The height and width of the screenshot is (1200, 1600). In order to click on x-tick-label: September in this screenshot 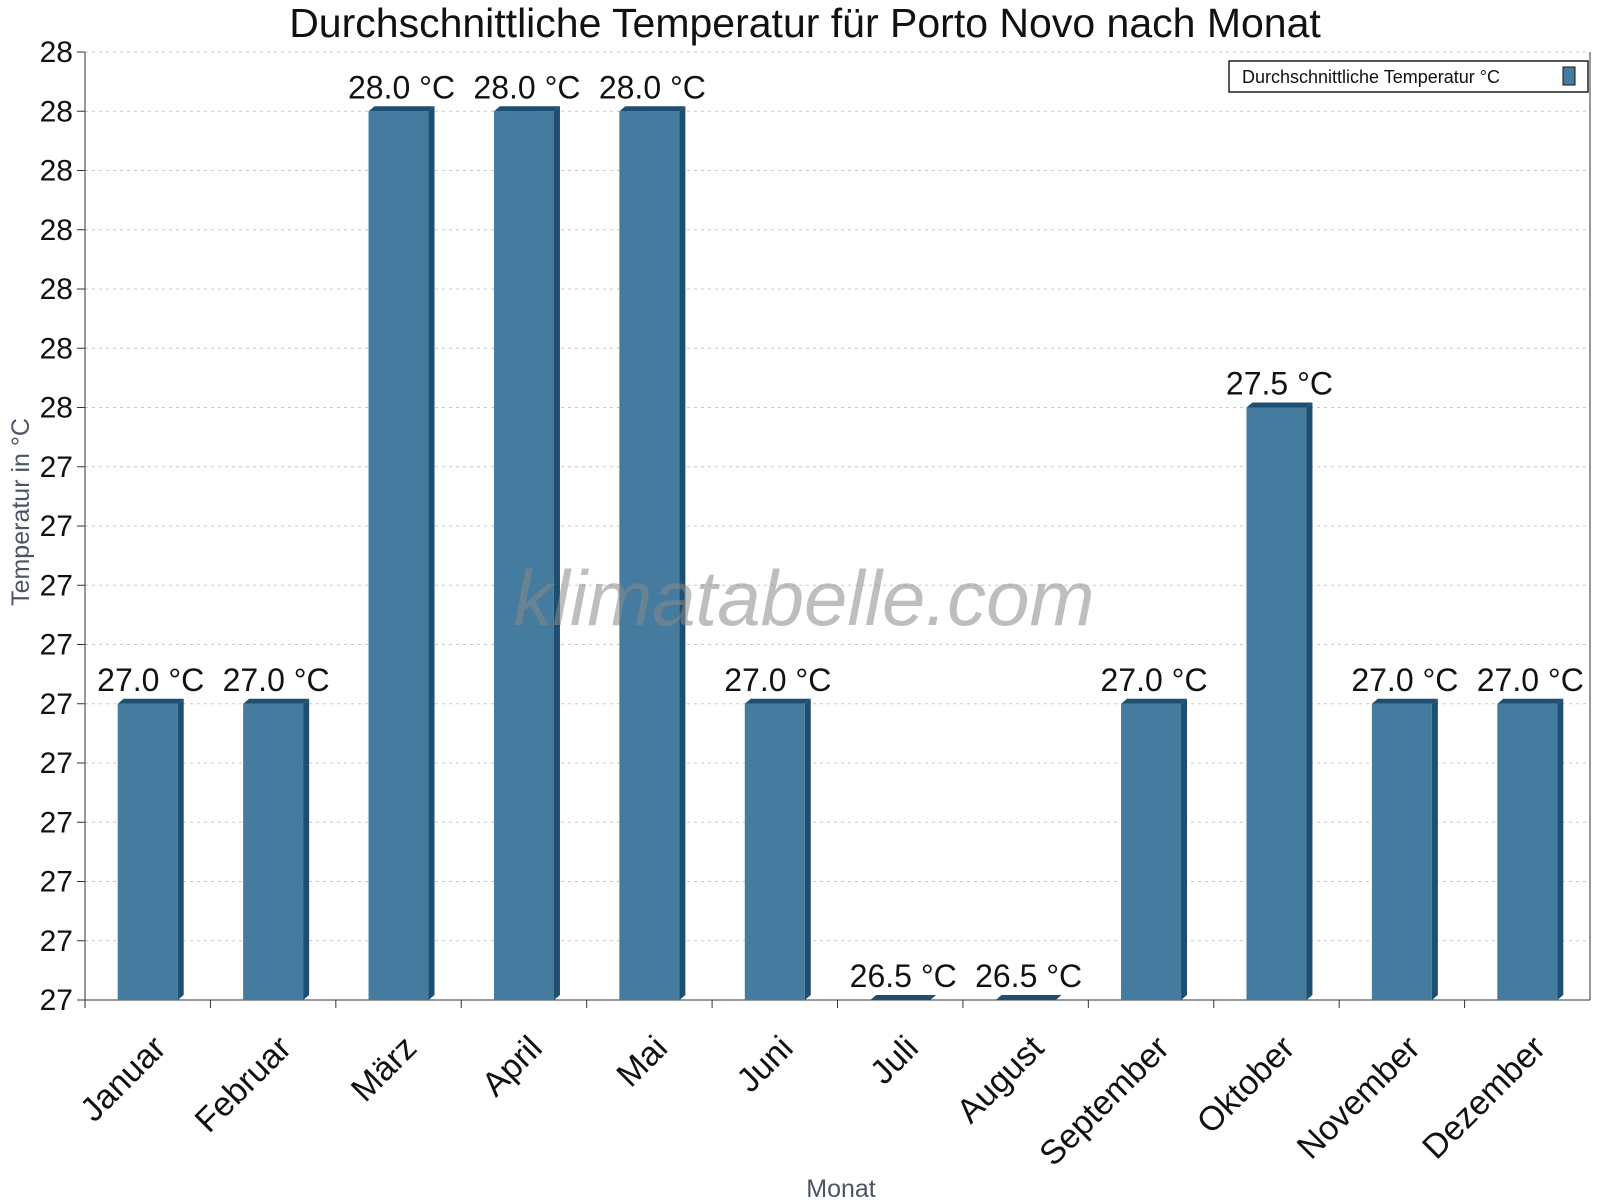, I will do `click(1104, 1101)`.